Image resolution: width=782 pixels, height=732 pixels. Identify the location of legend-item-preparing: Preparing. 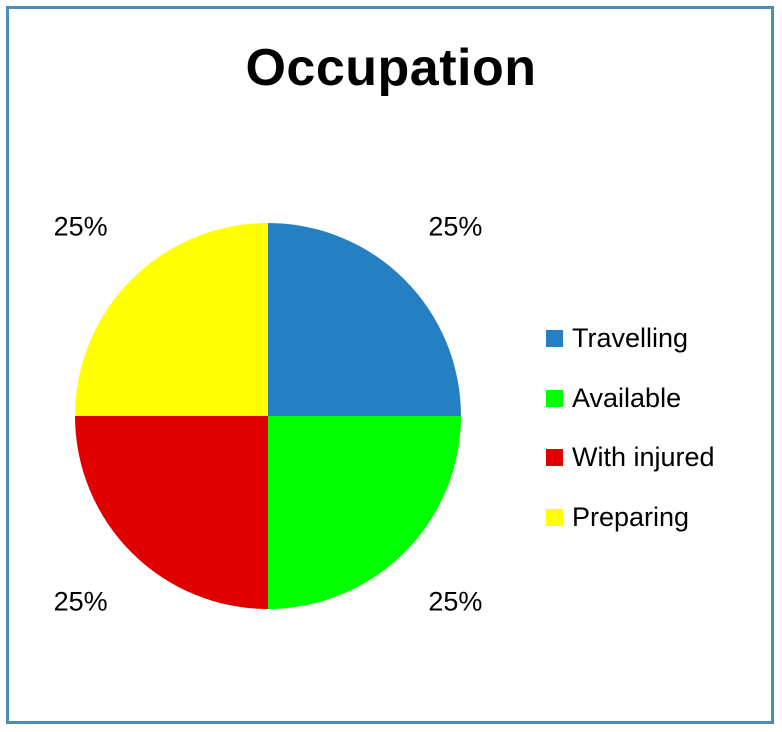
(630, 518).